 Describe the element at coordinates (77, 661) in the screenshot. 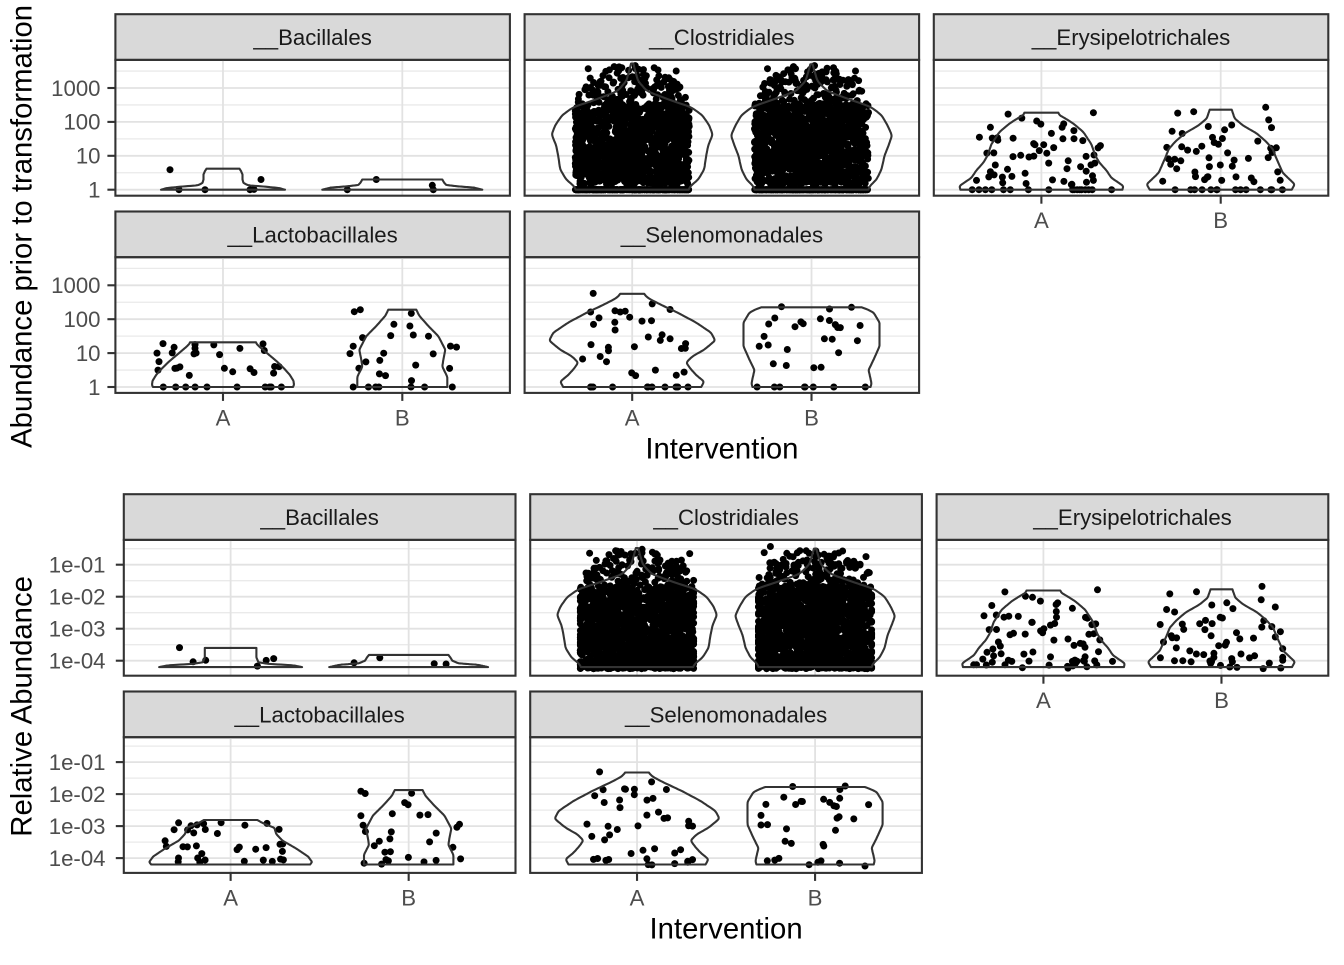

I see `svg-text: 1e-04` at that location.